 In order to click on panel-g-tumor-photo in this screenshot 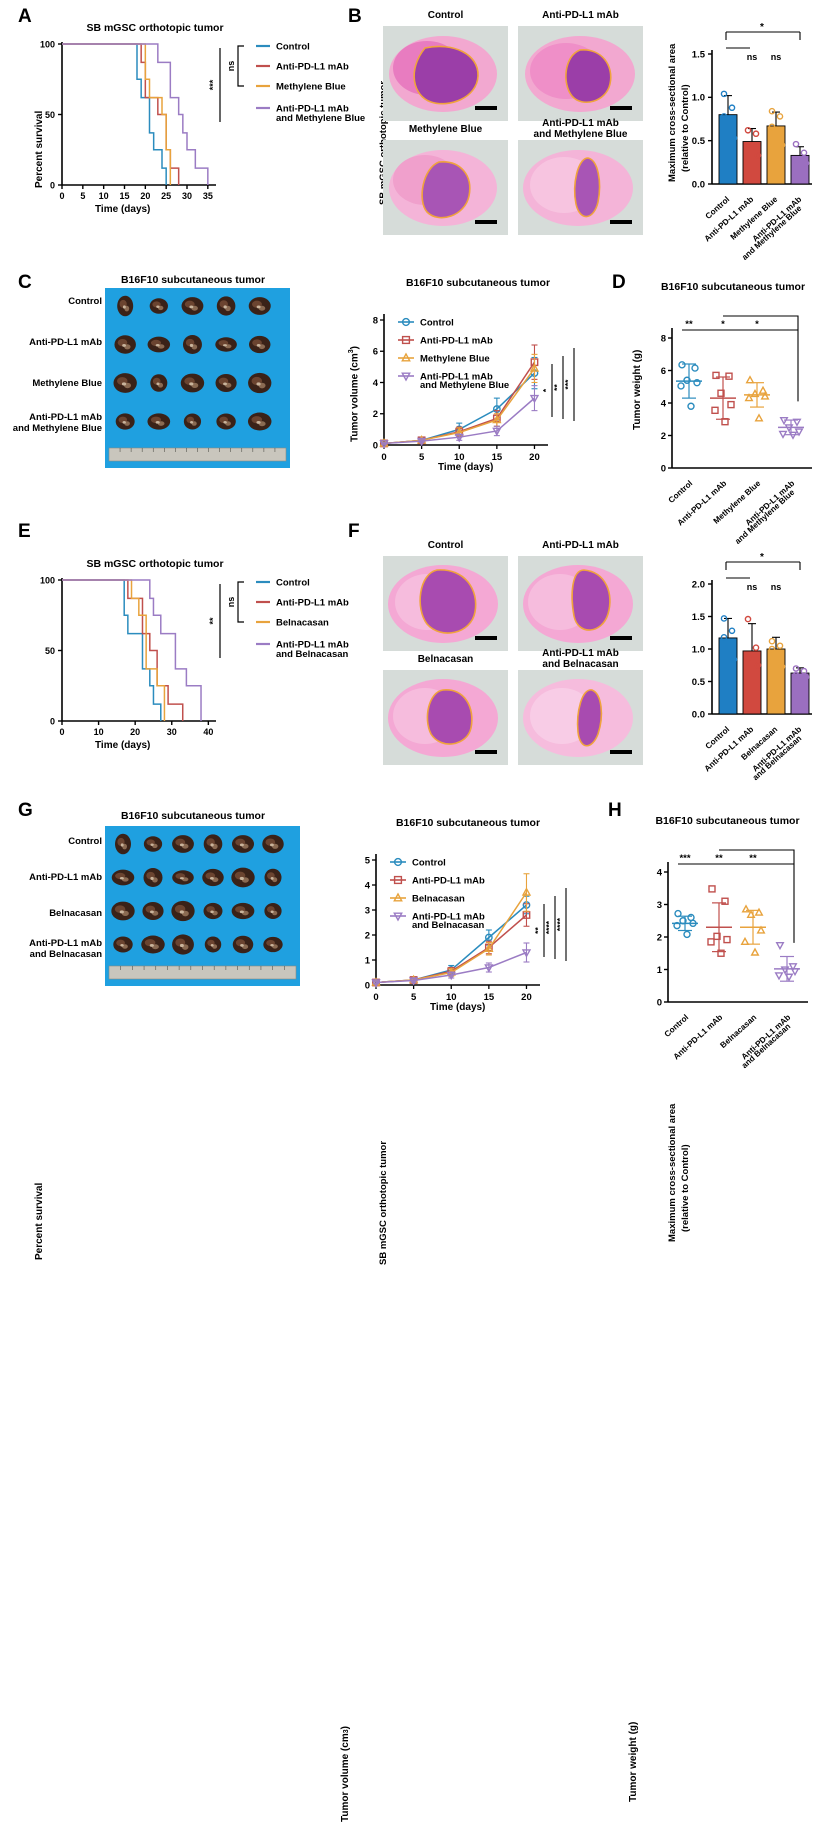, I will do `click(202, 906)`.